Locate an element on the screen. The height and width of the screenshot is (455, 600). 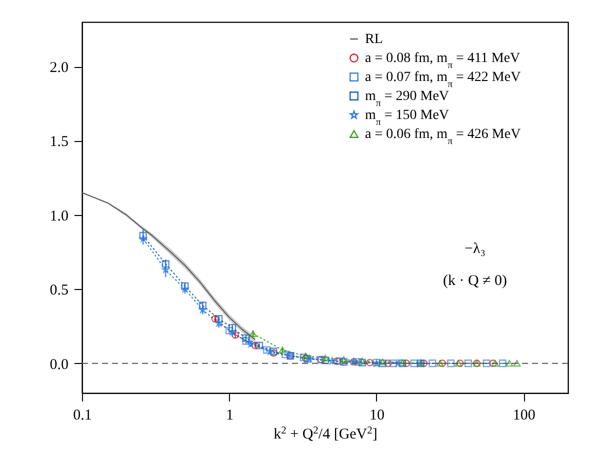
x-tick-label: 100 is located at coordinates (524, 416).